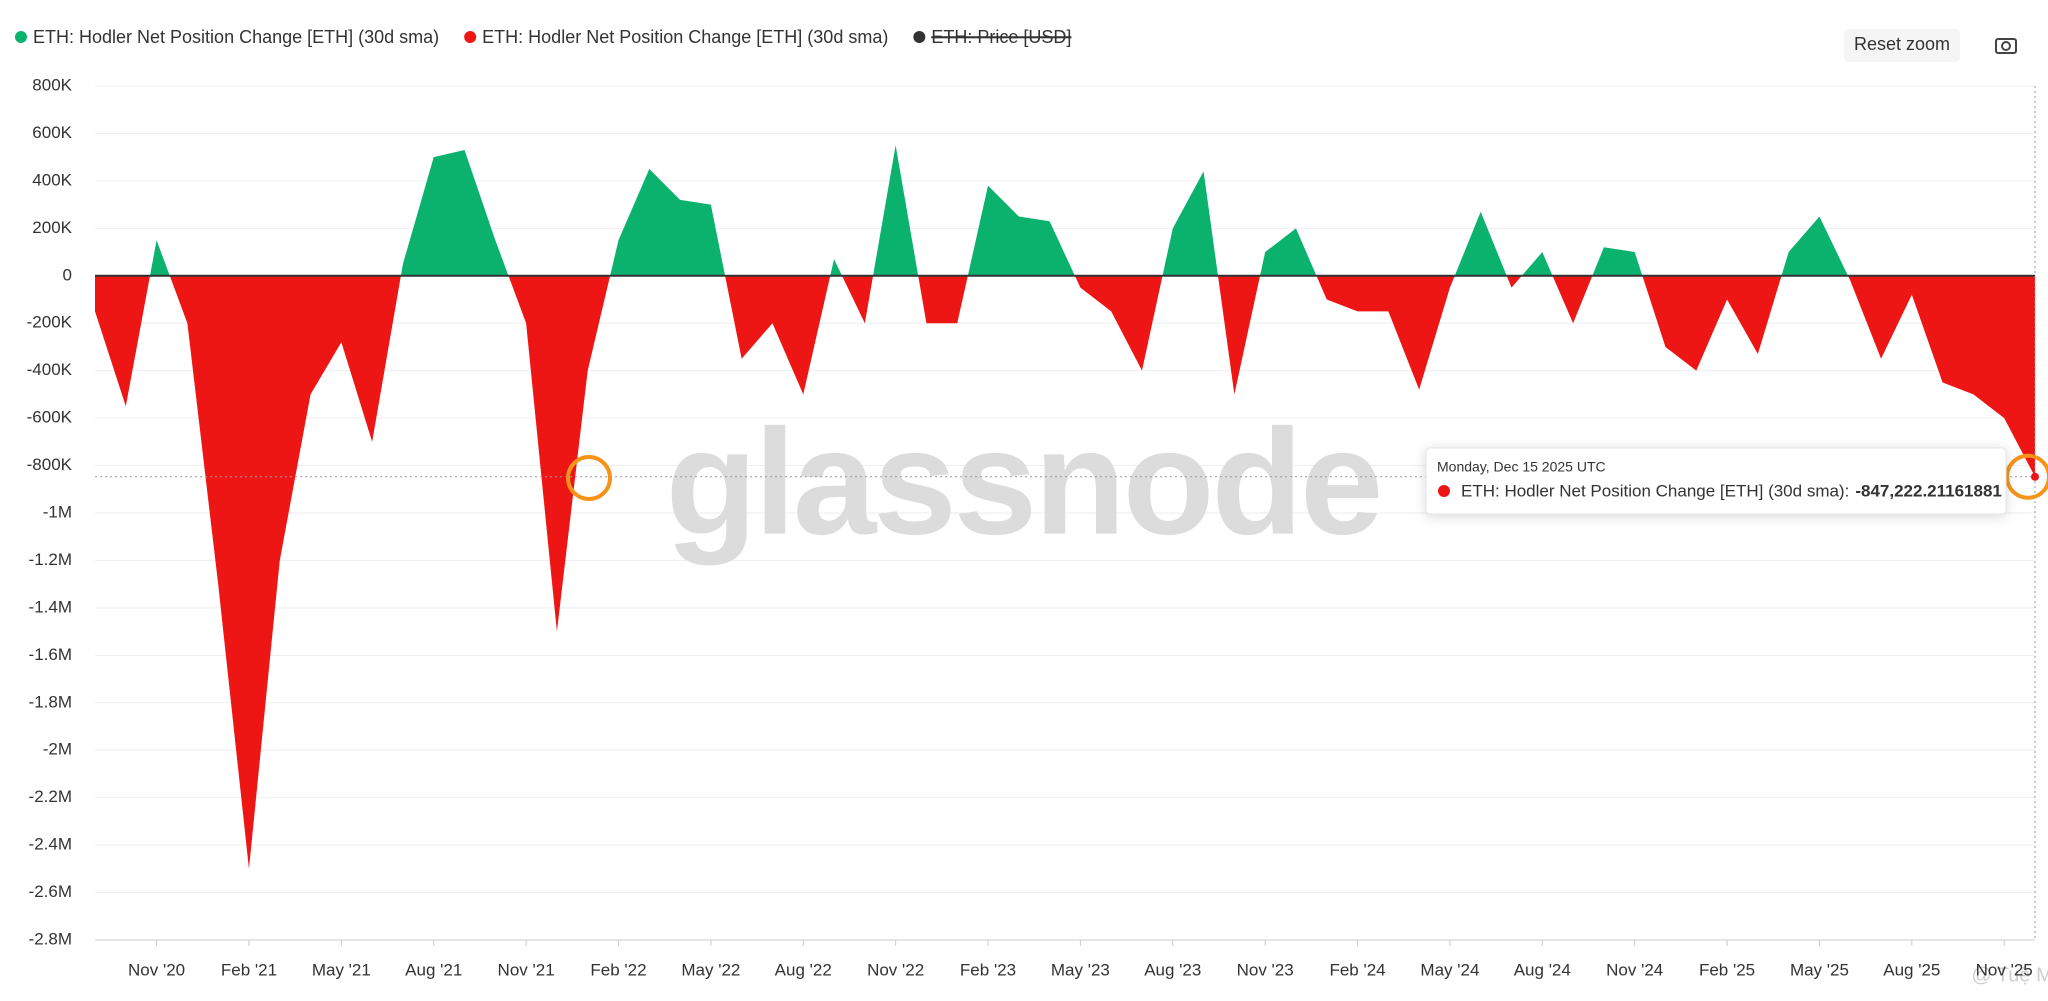 Image resolution: width=2048 pixels, height=1001 pixels. What do you see at coordinates (50, 464) in the screenshot?
I see `y-tick-label: -800K` at bounding box center [50, 464].